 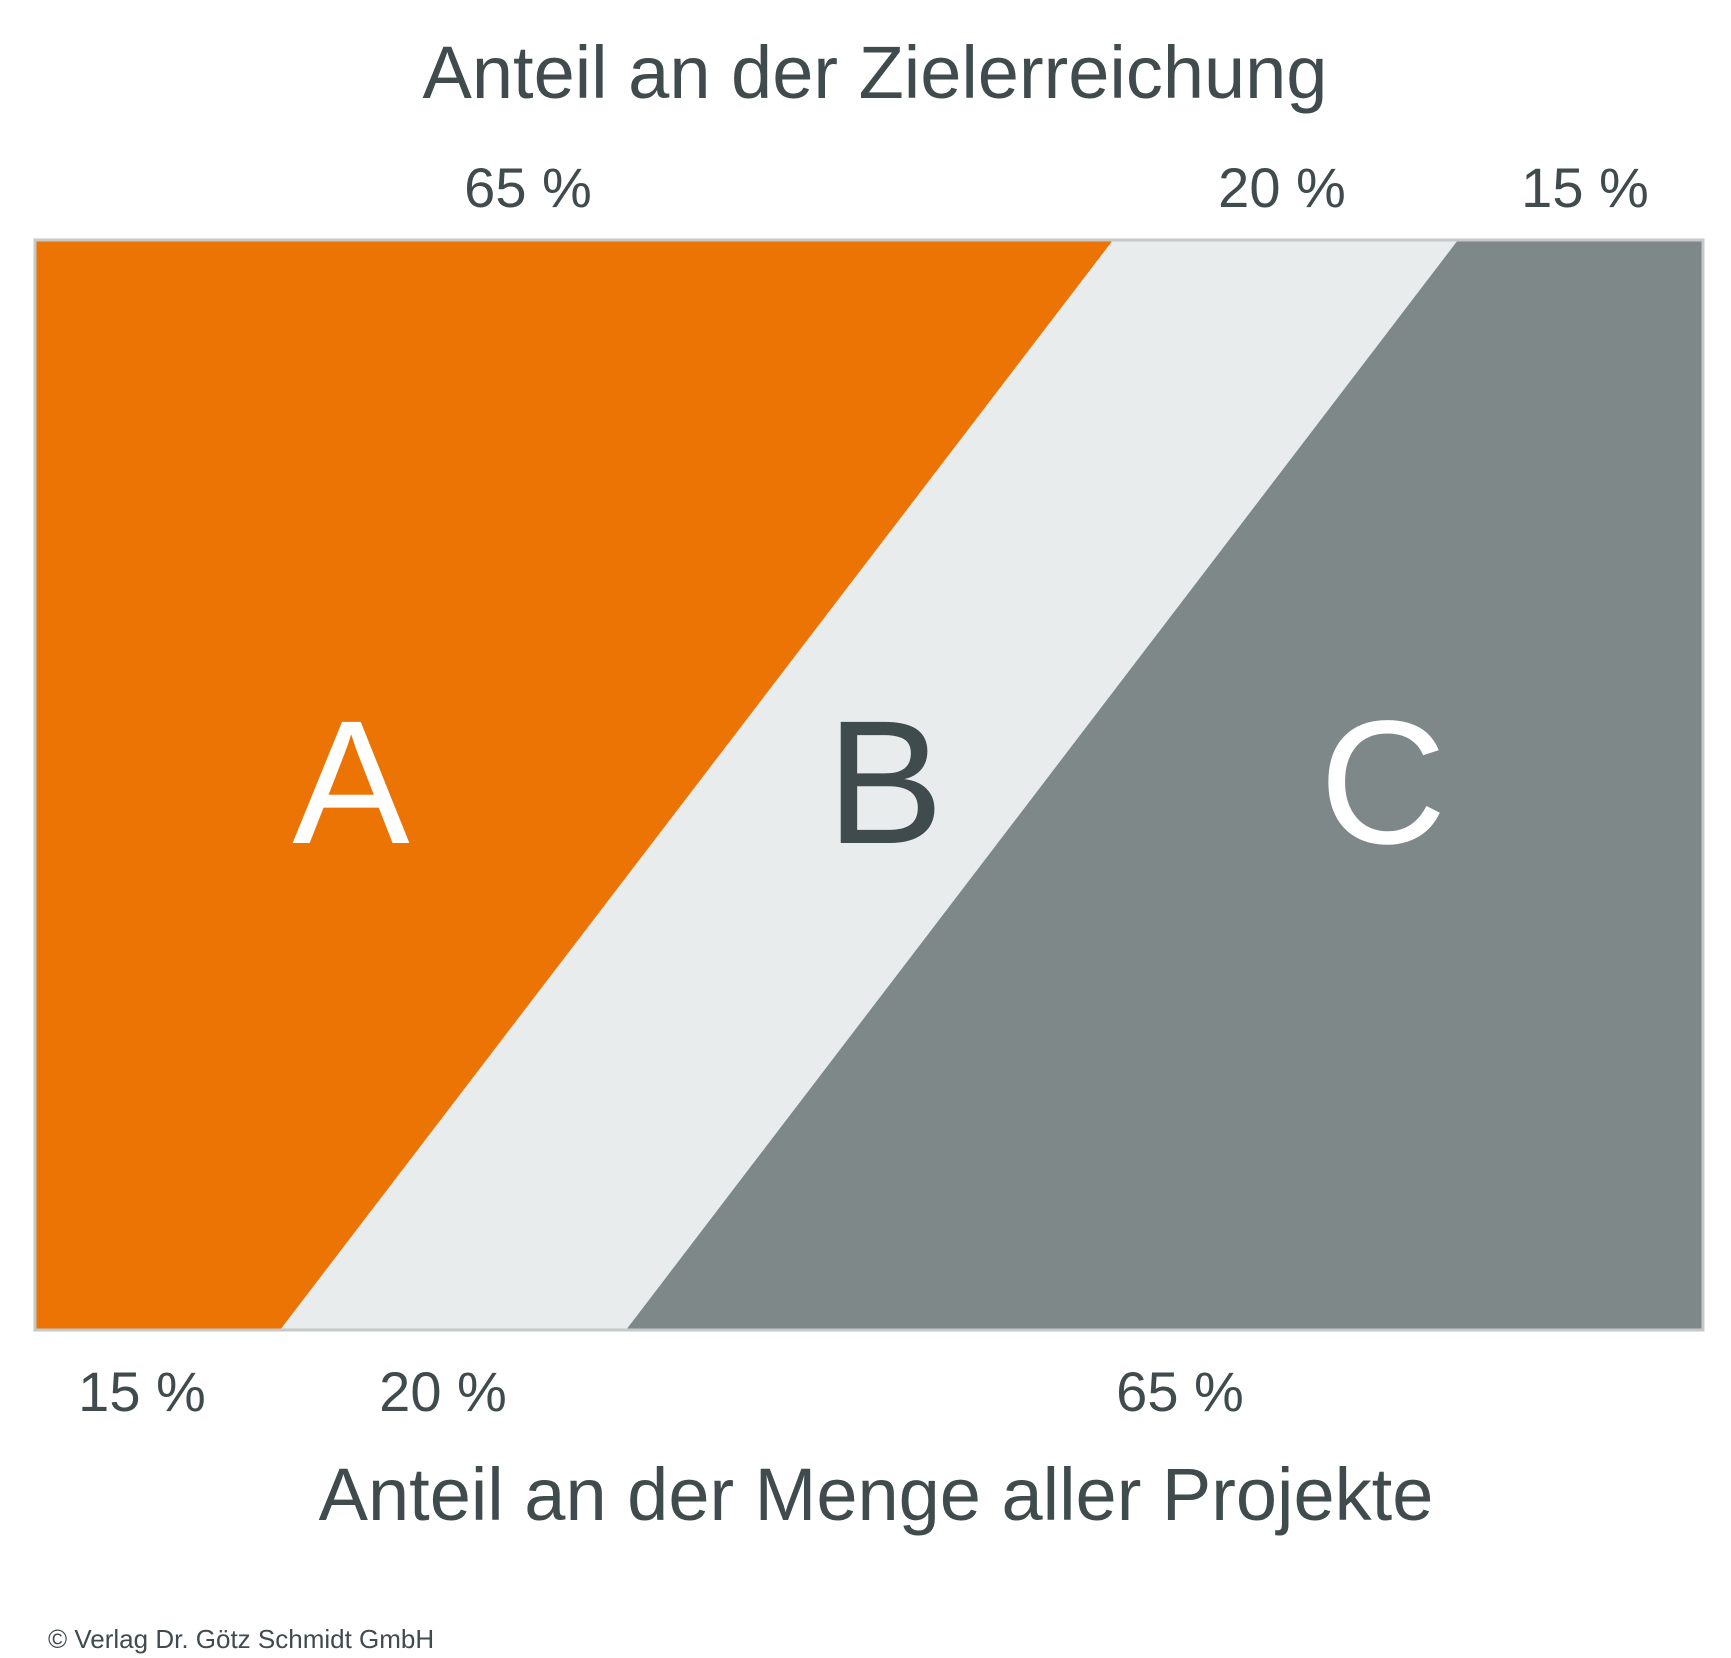 I want to click on bottom-label-b: 20 %, so click(x=443, y=1391).